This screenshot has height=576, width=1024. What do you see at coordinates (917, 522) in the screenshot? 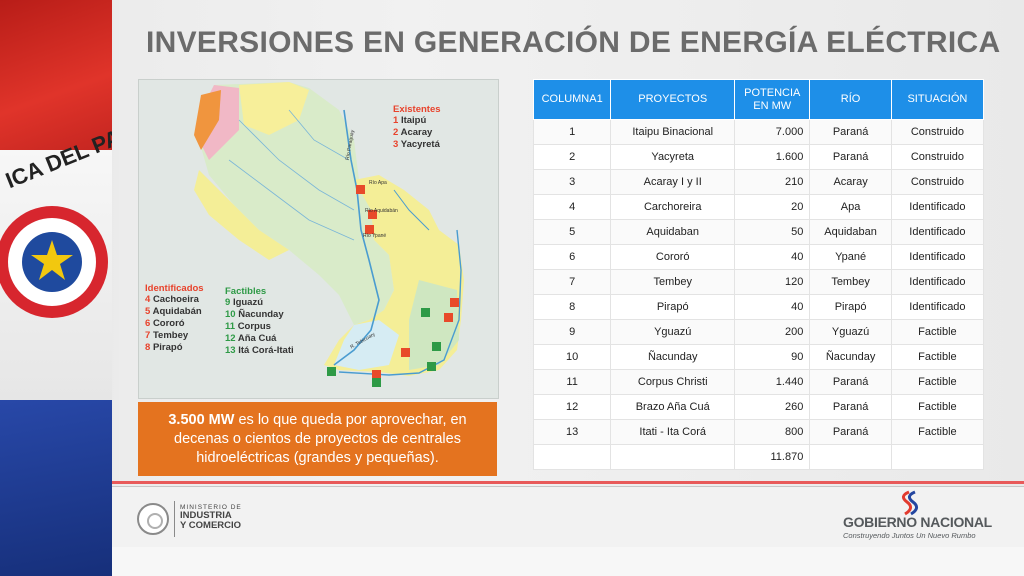
I see `gov-name: GOBIERNO NACIONAL` at bounding box center [917, 522].